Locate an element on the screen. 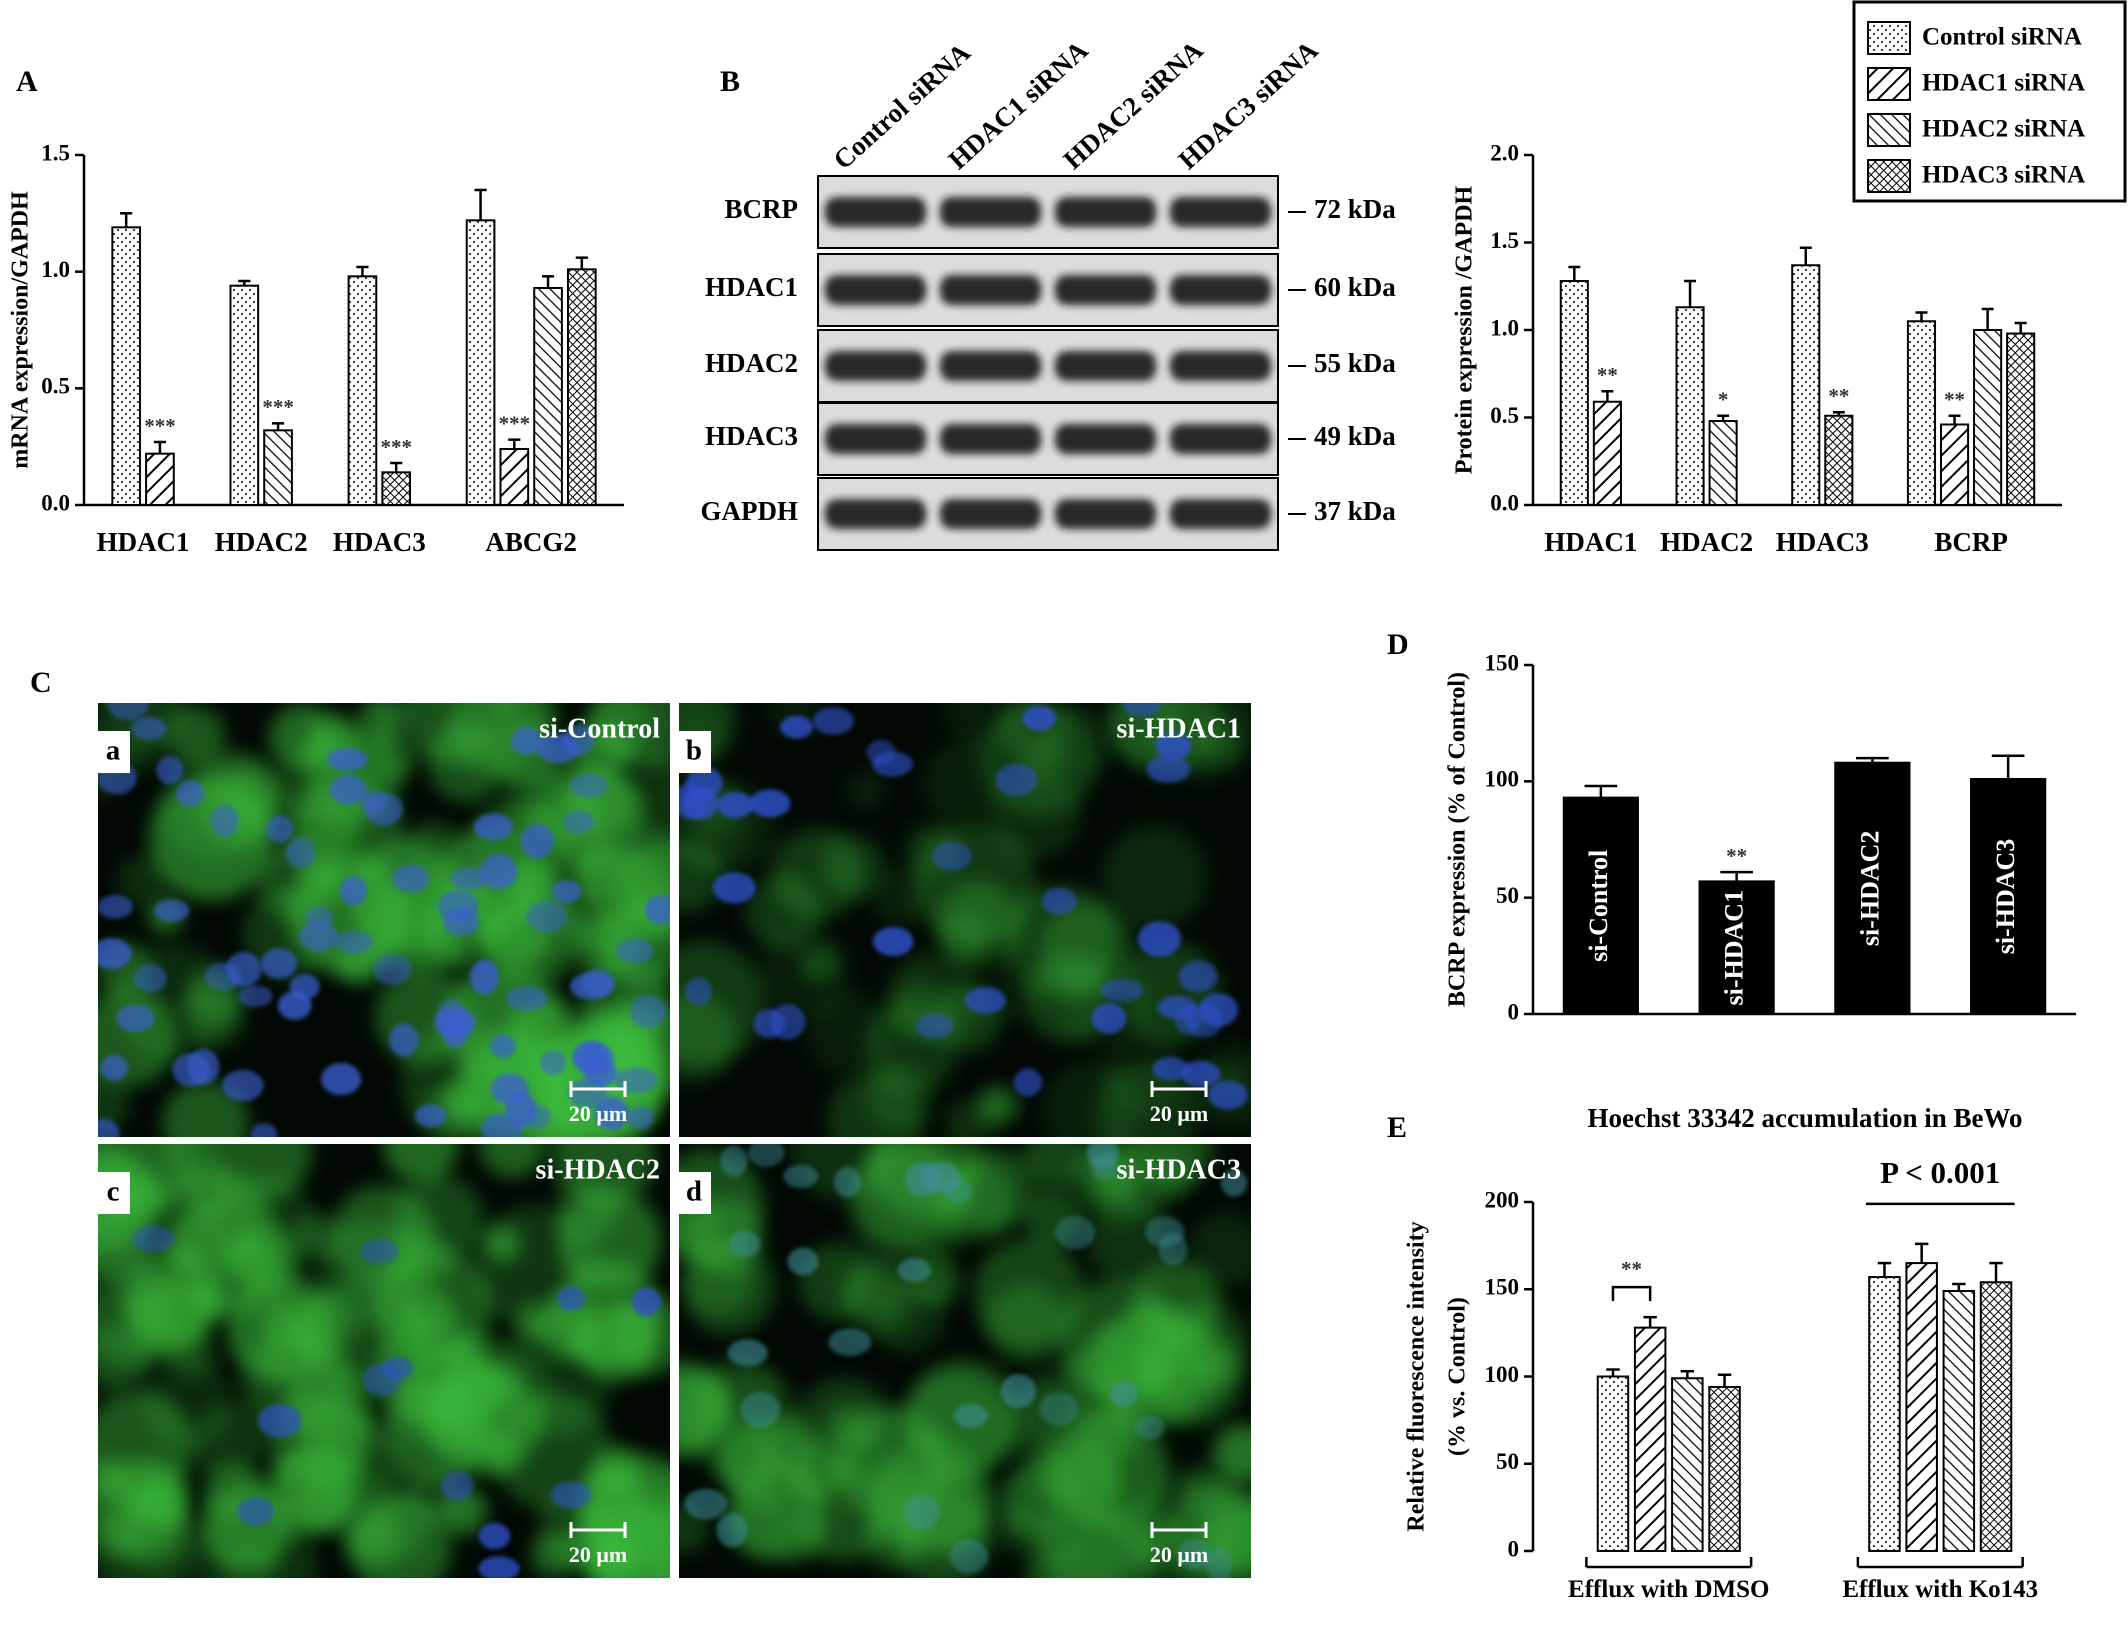  row-label: HDAC2 is located at coordinates (751, 363).